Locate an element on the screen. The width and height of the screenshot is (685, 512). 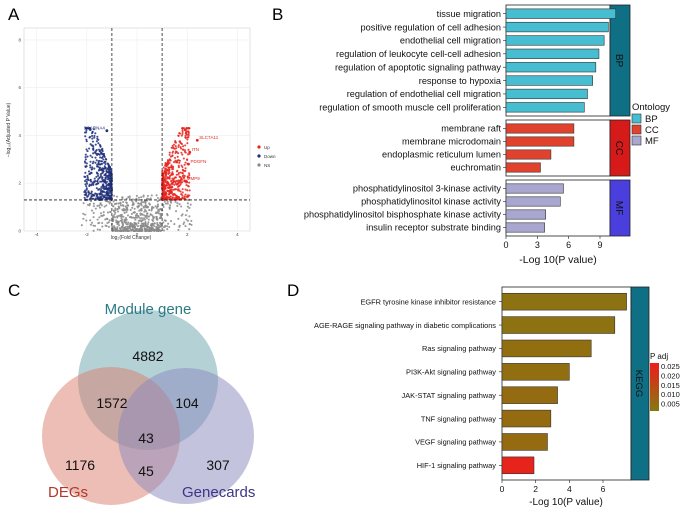
volcano-annotation-point is located at coordinates (197, 140).